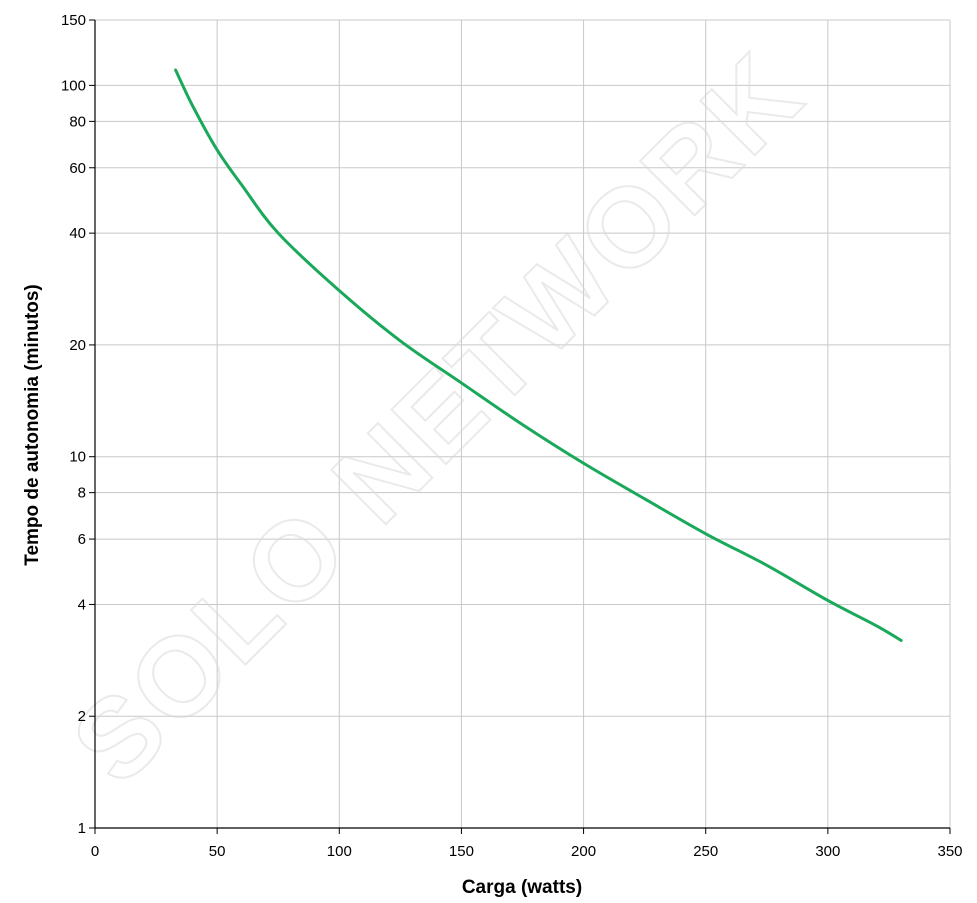 Image resolution: width=977 pixels, height=903 pixels. What do you see at coordinates (82, 828) in the screenshot?
I see `y-tick-label: 1` at bounding box center [82, 828].